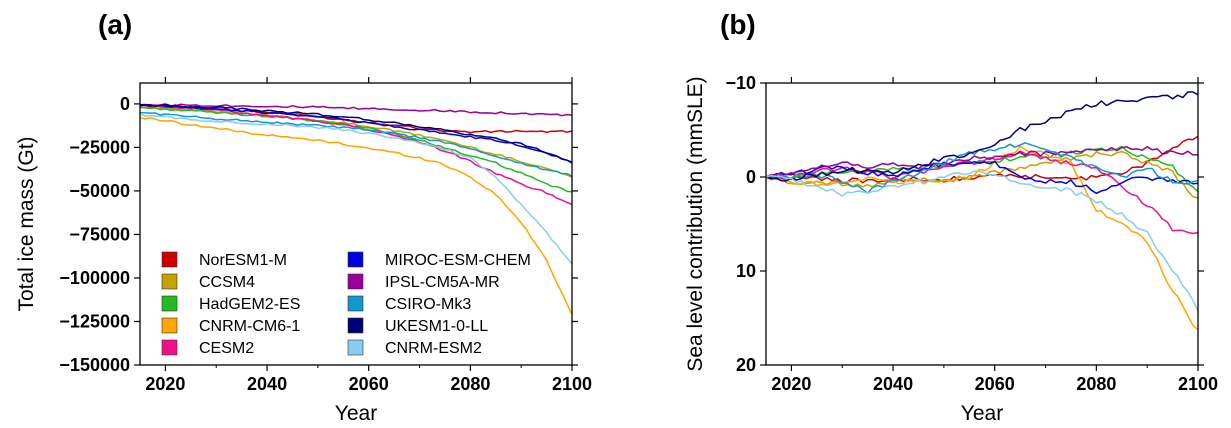  What do you see at coordinates (695, 223) in the screenshot?
I see `panel-b-y-label: Sea level contribution (mmSLE)` at bounding box center [695, 223].